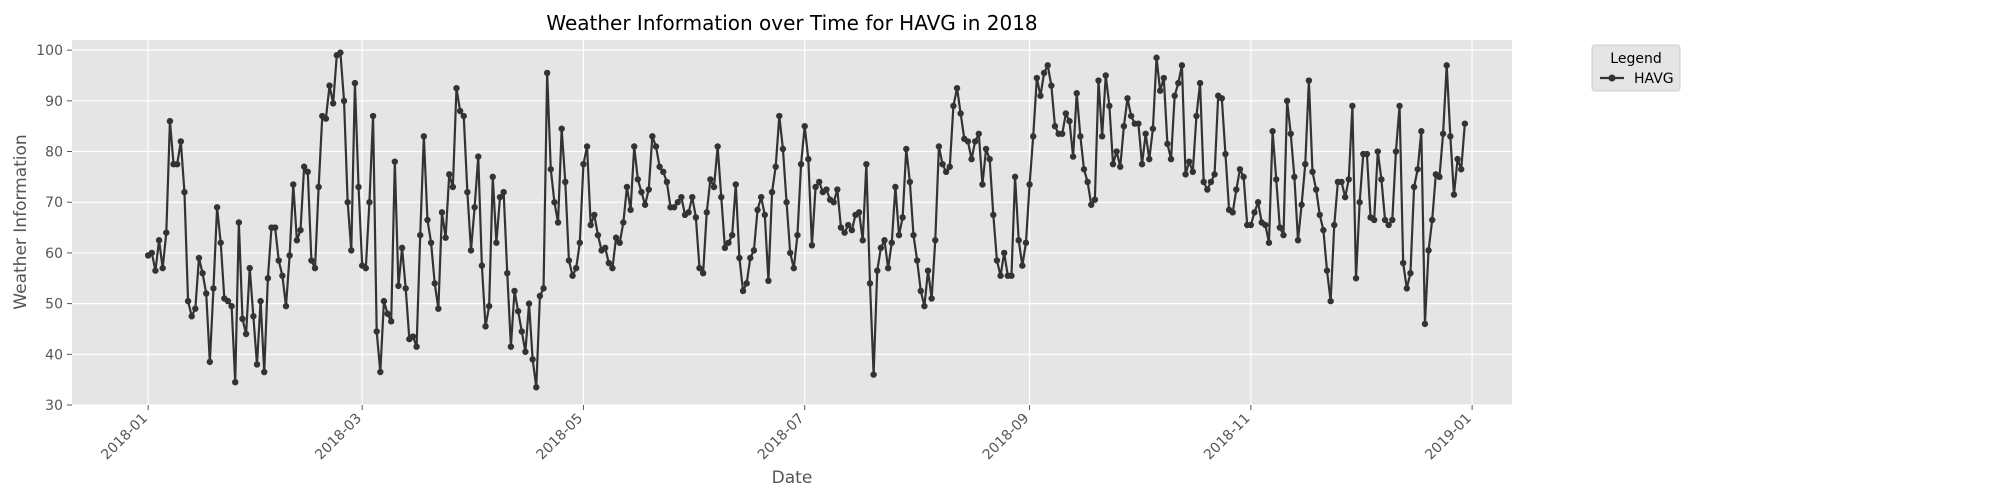 The height and width of the screenshot is (500, 2000). I want to click on y-tick-label: 60, so click(54, 254).